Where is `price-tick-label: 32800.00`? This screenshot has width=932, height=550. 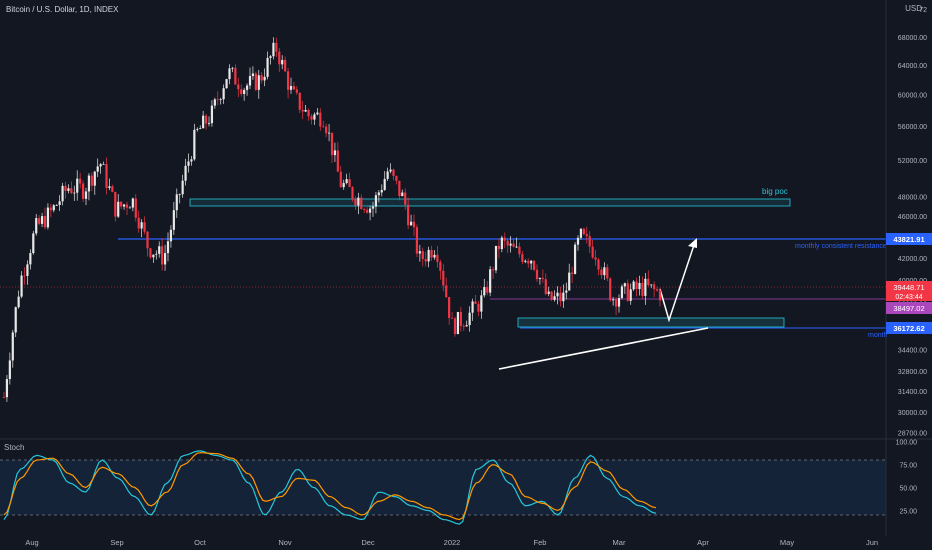 price-tick-label: 32800.00 is located at coordinates (912, 372).